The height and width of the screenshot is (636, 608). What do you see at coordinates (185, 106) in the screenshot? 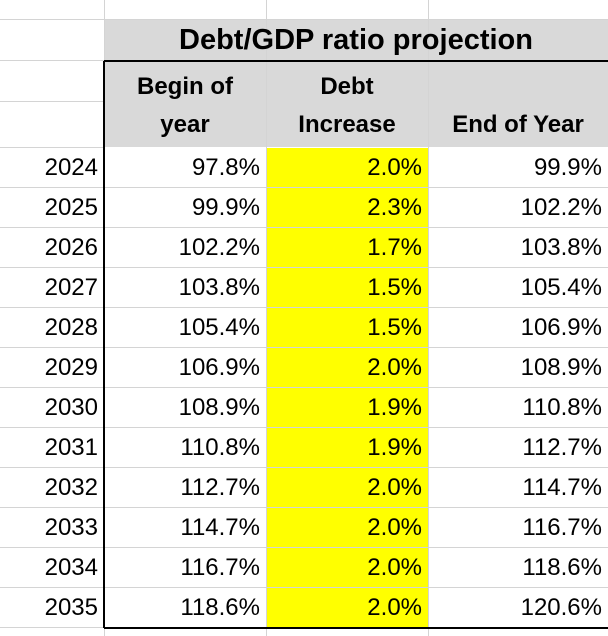
I see `column-header-begin: Begin of year` at bounding box center [185, 106].